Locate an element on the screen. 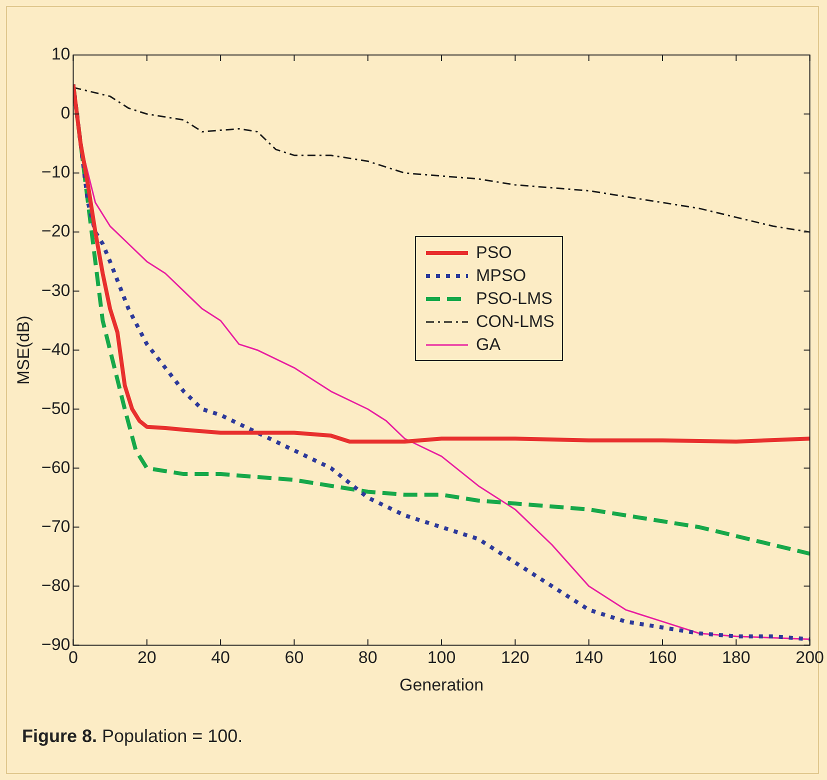 The width and height of the screenshot is (827, 780). y-tick-label: 0 is located at coordinates (65, 113).